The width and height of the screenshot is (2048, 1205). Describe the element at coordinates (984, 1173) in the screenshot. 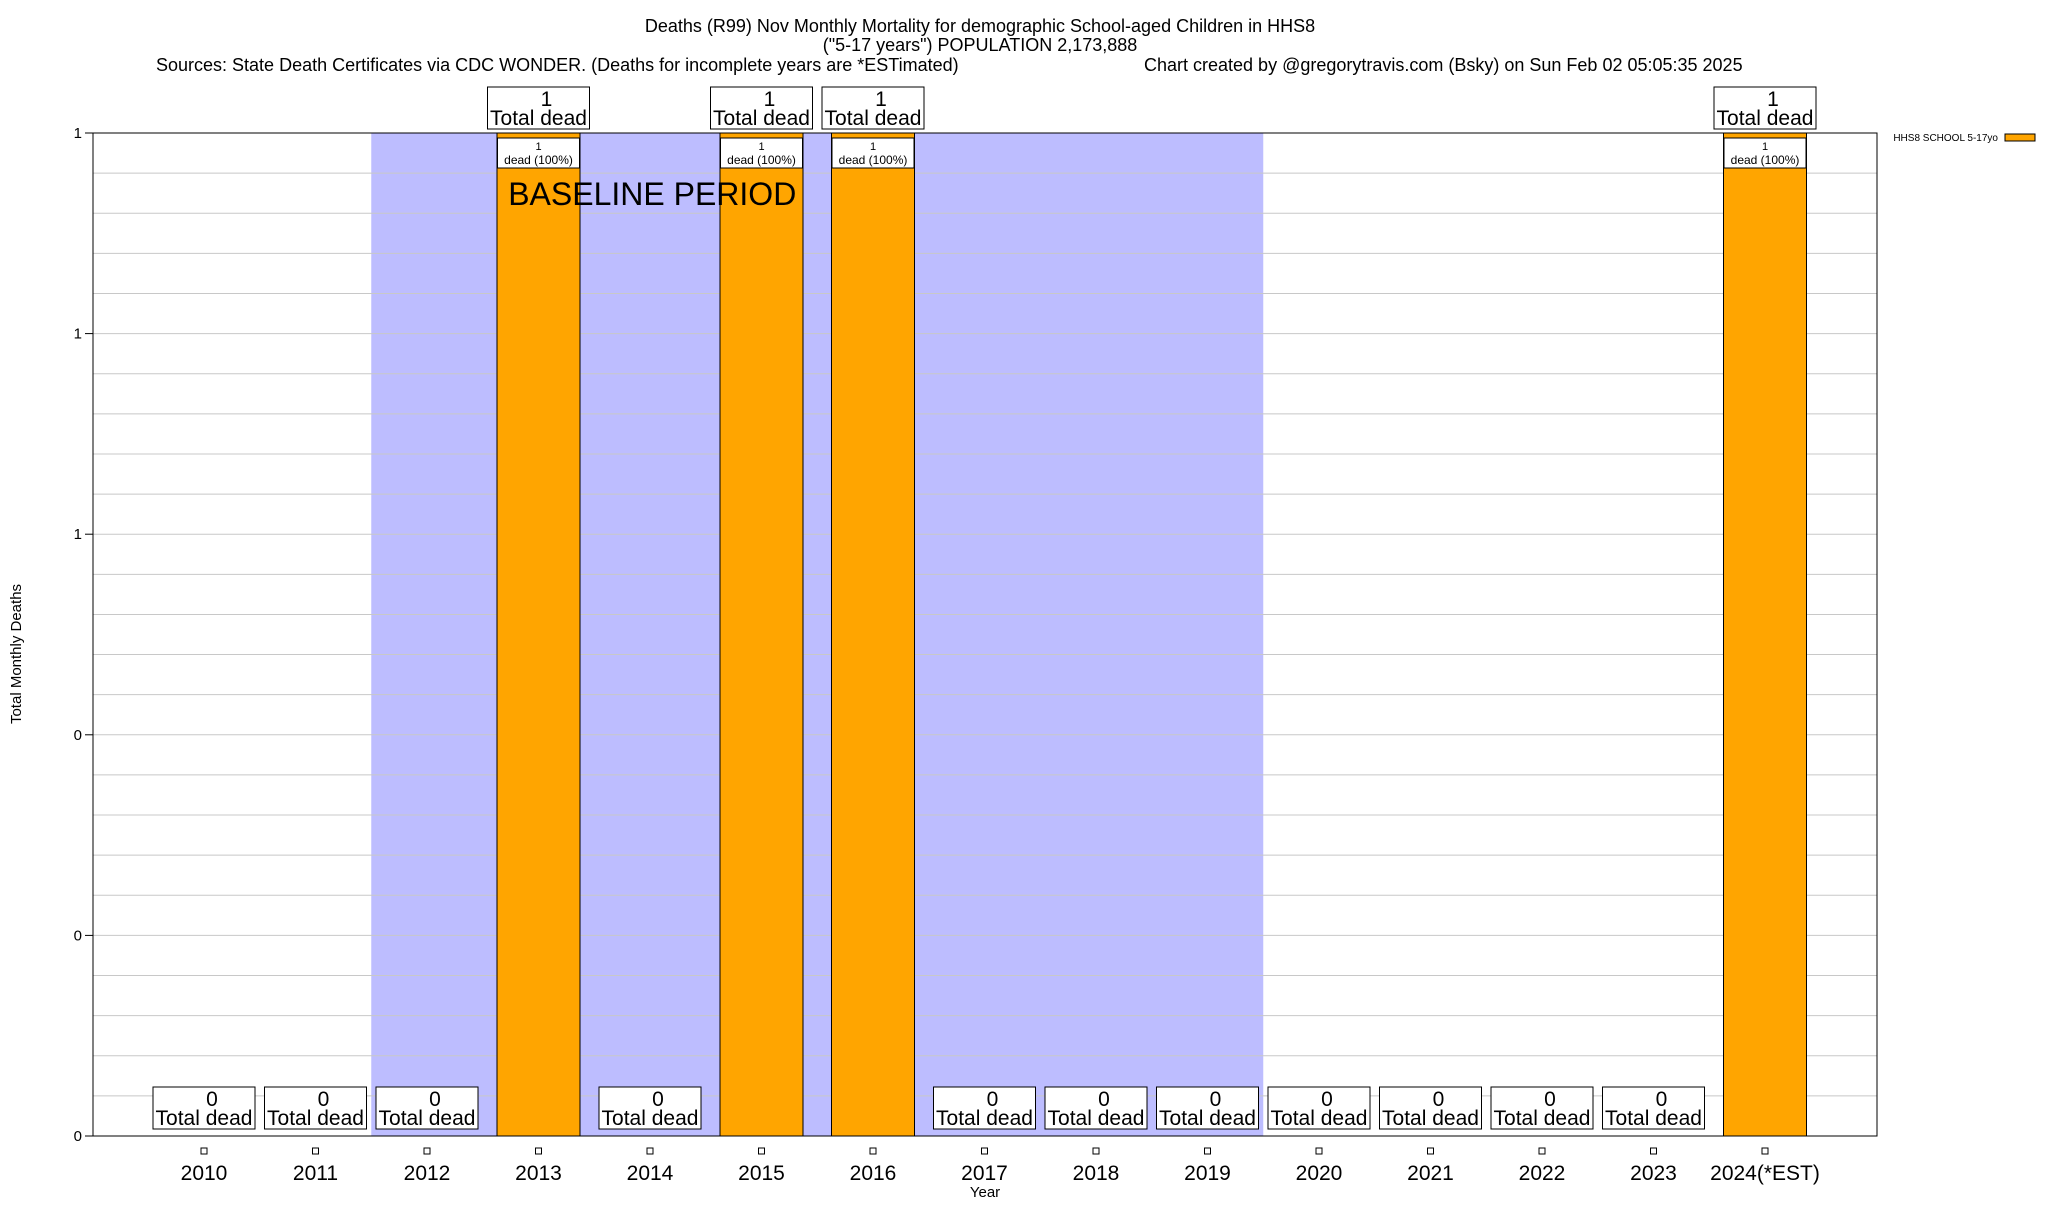

I see `x-tick-label: 2017` at that location.